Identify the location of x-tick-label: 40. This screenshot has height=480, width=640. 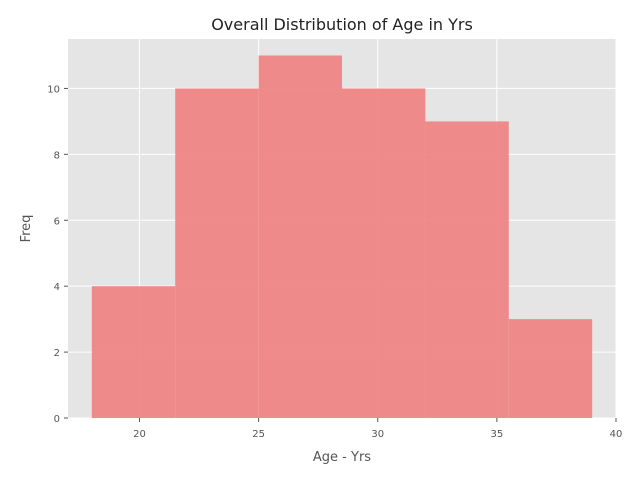
(616, 434).